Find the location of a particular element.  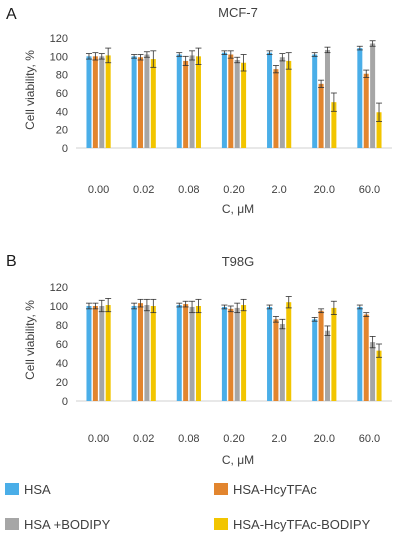

y-axis-title: Cell viability, % is located at coordinates (30, 340).